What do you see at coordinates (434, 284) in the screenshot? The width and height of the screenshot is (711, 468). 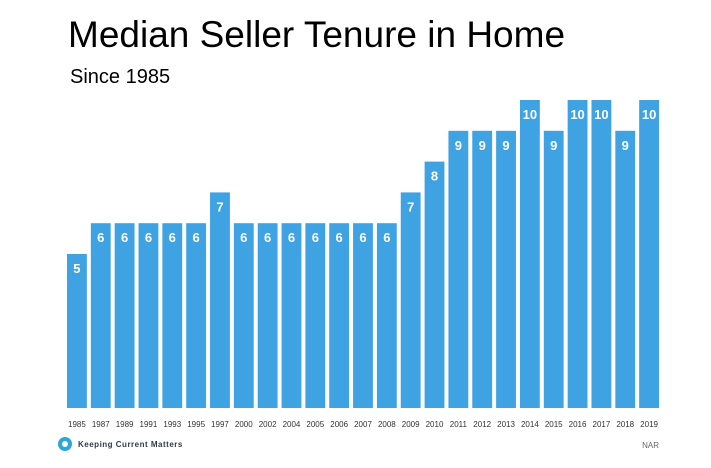 I see `bar-2010` at bounding box center [434, 284].